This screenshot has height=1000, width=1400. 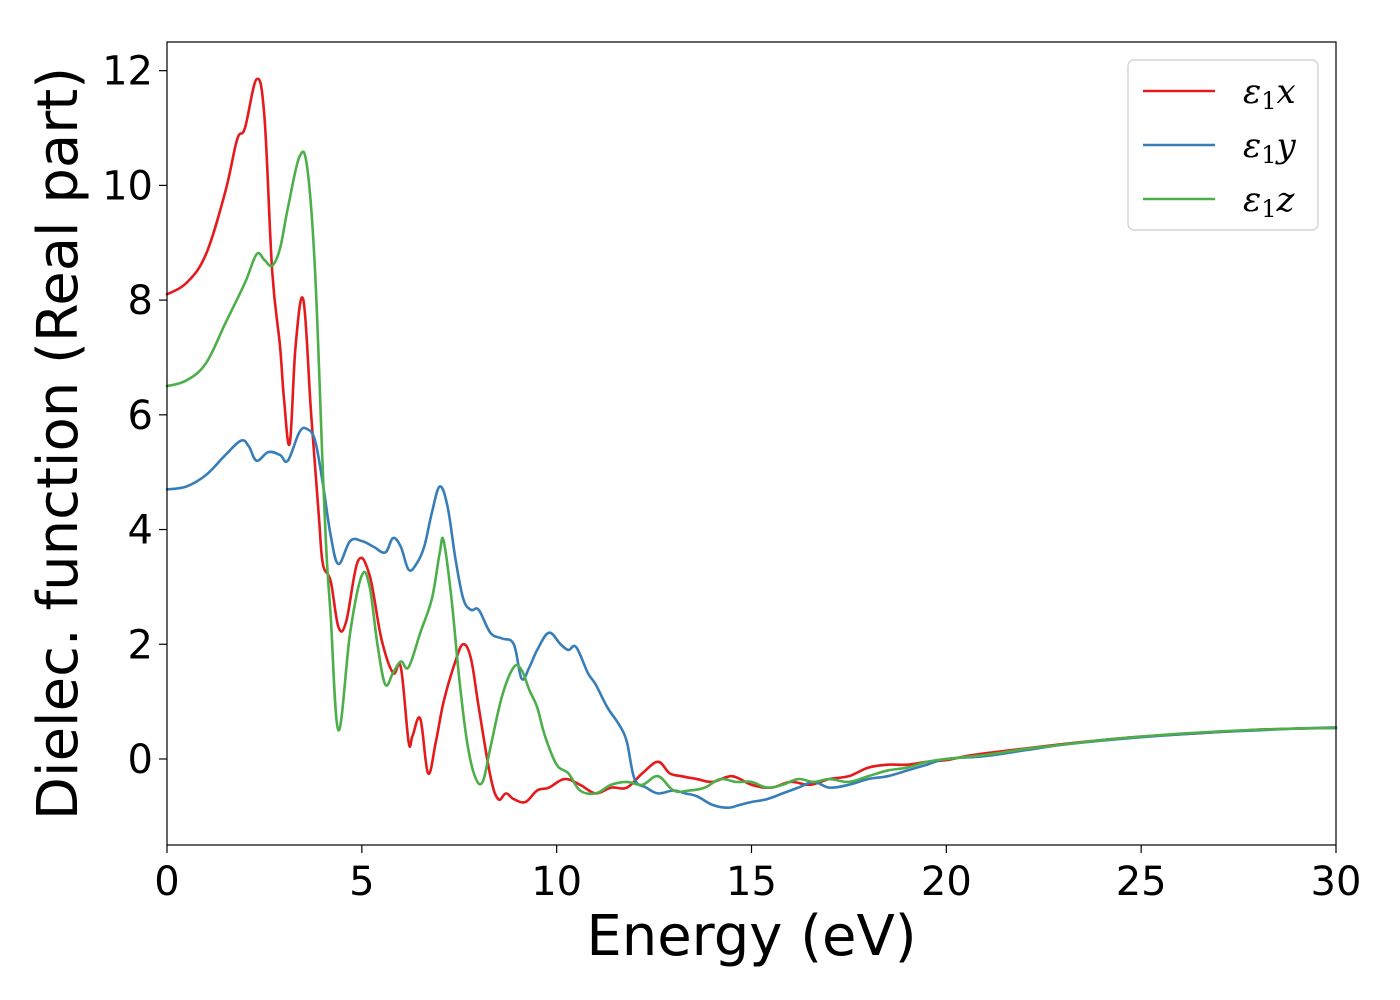 I want to click on y-axis: 0 2 4 6 8 10 12, so click(x=134, y=416).